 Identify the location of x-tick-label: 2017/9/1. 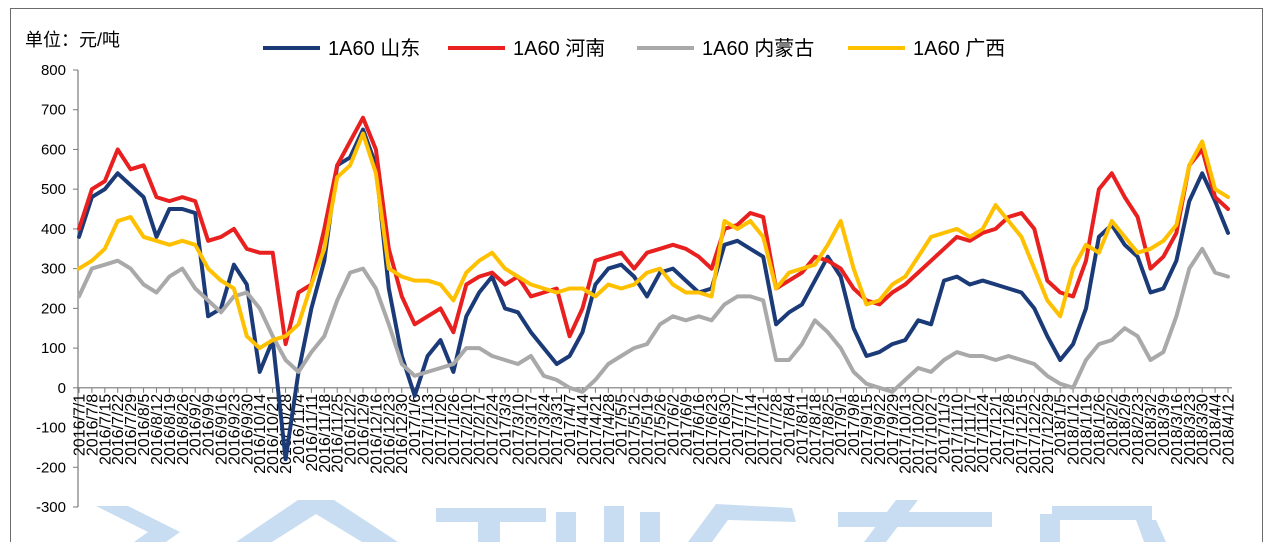
(841, 425).